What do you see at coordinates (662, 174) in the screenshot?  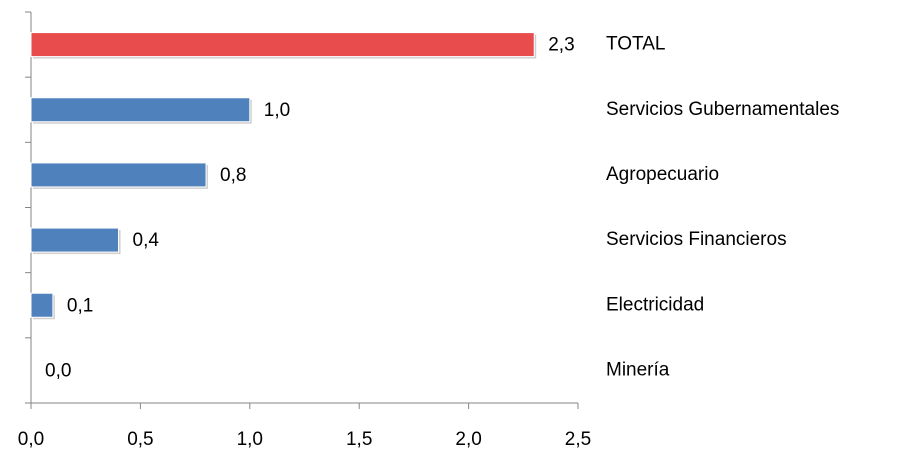 I see `category-label: Agropecuario` at bounding box center [662, 174].